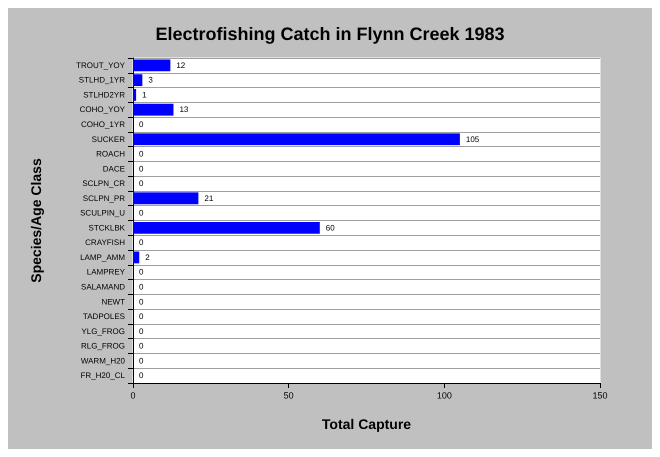 The width and height of the screenshot is (660, 457). I want to click on y-tick-label: WARM_H20, so click(103, 361).